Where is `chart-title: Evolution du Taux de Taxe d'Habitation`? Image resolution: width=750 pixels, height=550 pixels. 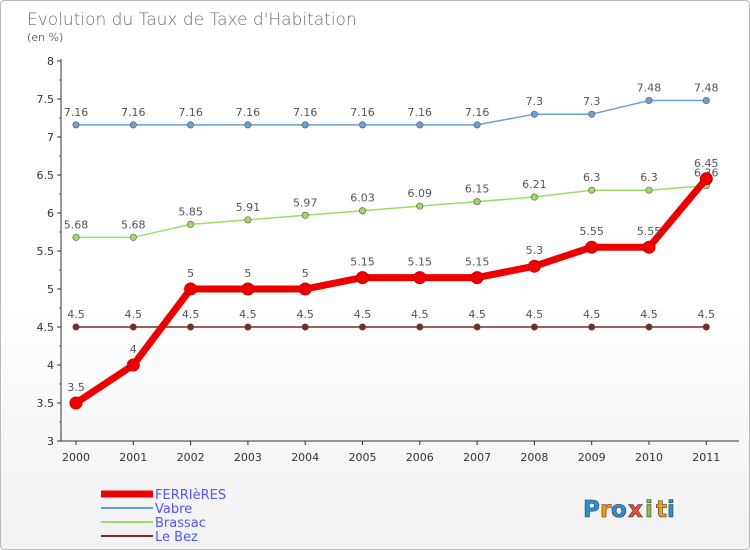
chart-title: Evolution du Taux de Taxe d'Habitation is located at coordinates (192, 20).